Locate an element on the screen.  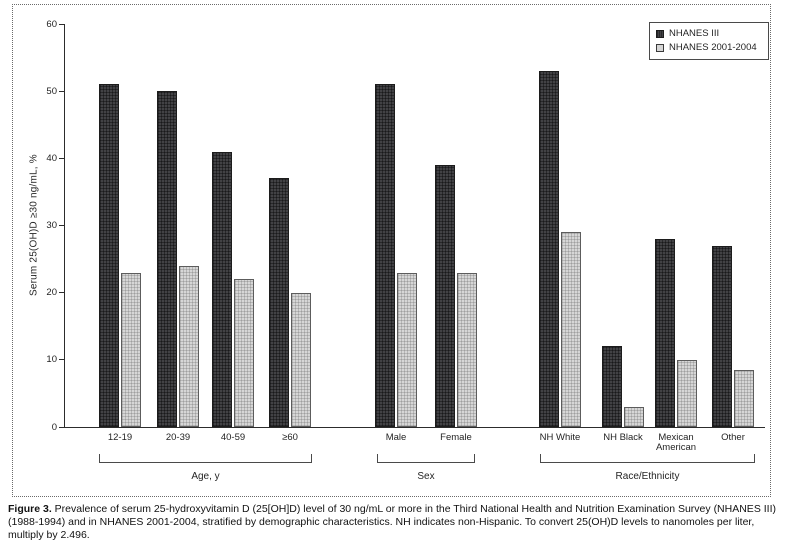
category-label-nh-white: NH White is located at coordinates (560, 437).